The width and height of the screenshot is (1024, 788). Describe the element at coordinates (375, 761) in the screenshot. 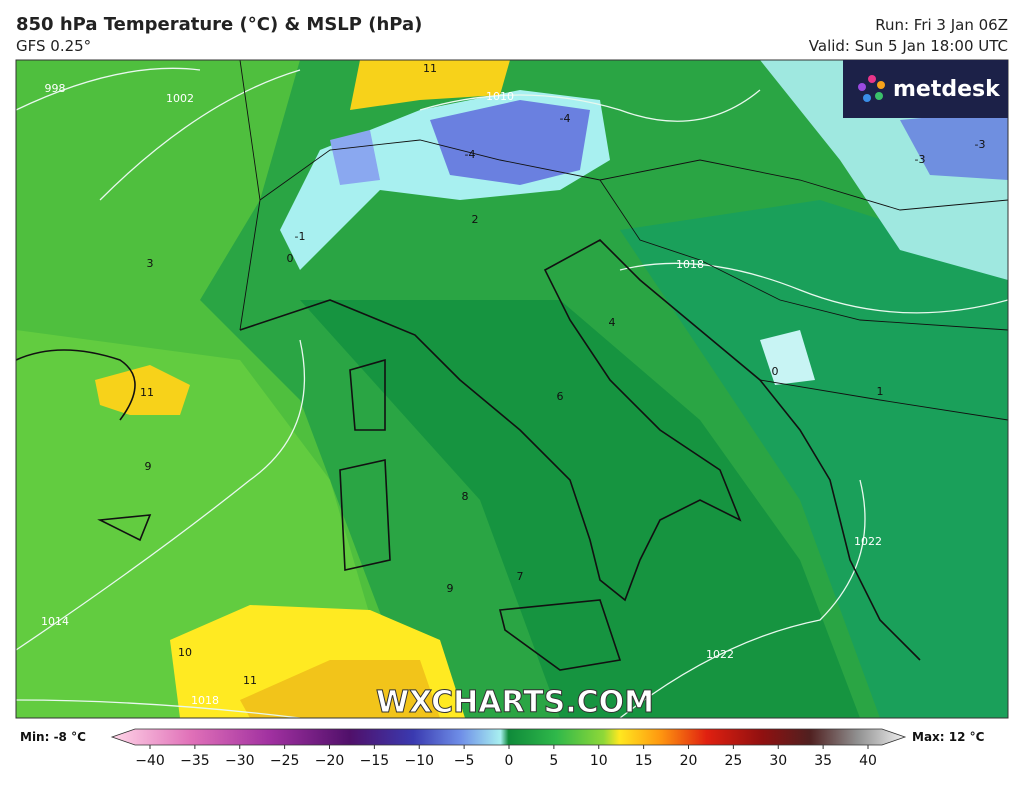

I see `colorbar-tick-label: −15` at that location.